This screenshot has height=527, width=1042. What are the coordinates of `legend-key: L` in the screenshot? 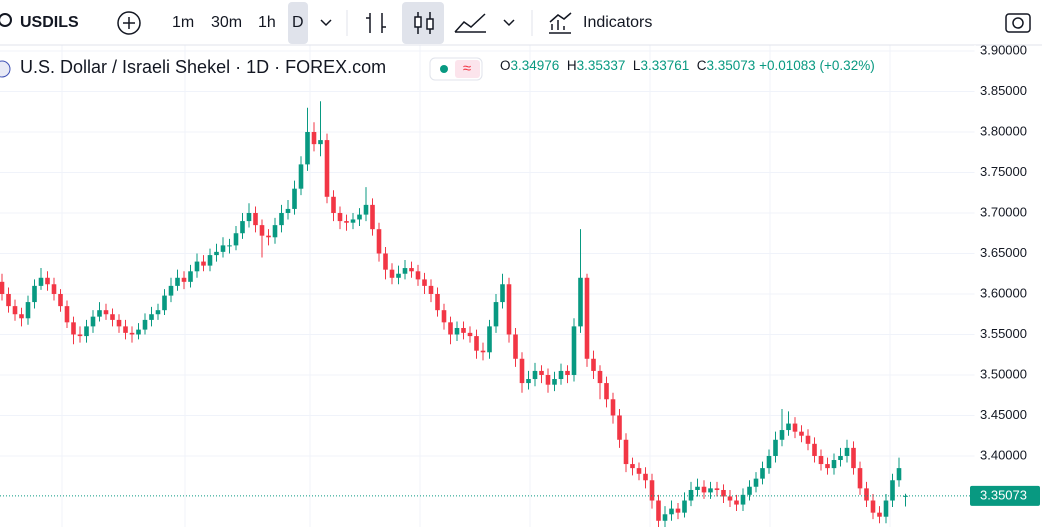 It's located at (636, 65).